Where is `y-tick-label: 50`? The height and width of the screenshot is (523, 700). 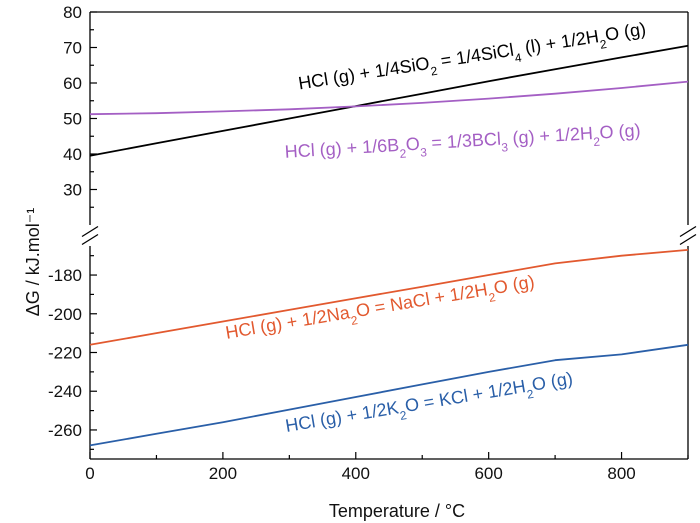 y-tick-label: 50 is located at coordinates (72, 119).